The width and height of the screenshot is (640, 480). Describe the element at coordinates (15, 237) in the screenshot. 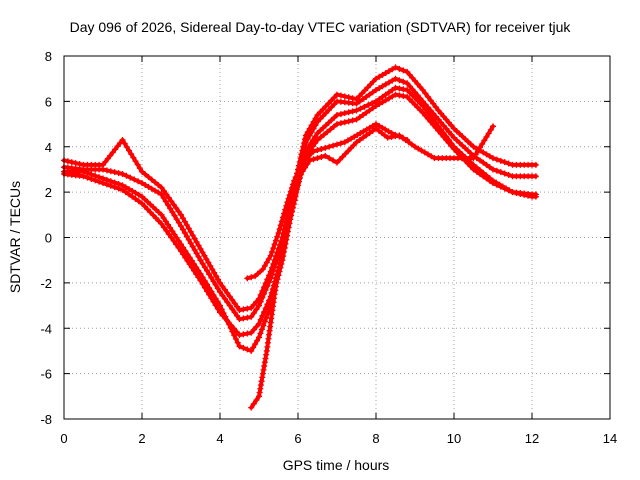

I see `y-axis-title: SDTVAR / TECUs` at that location.